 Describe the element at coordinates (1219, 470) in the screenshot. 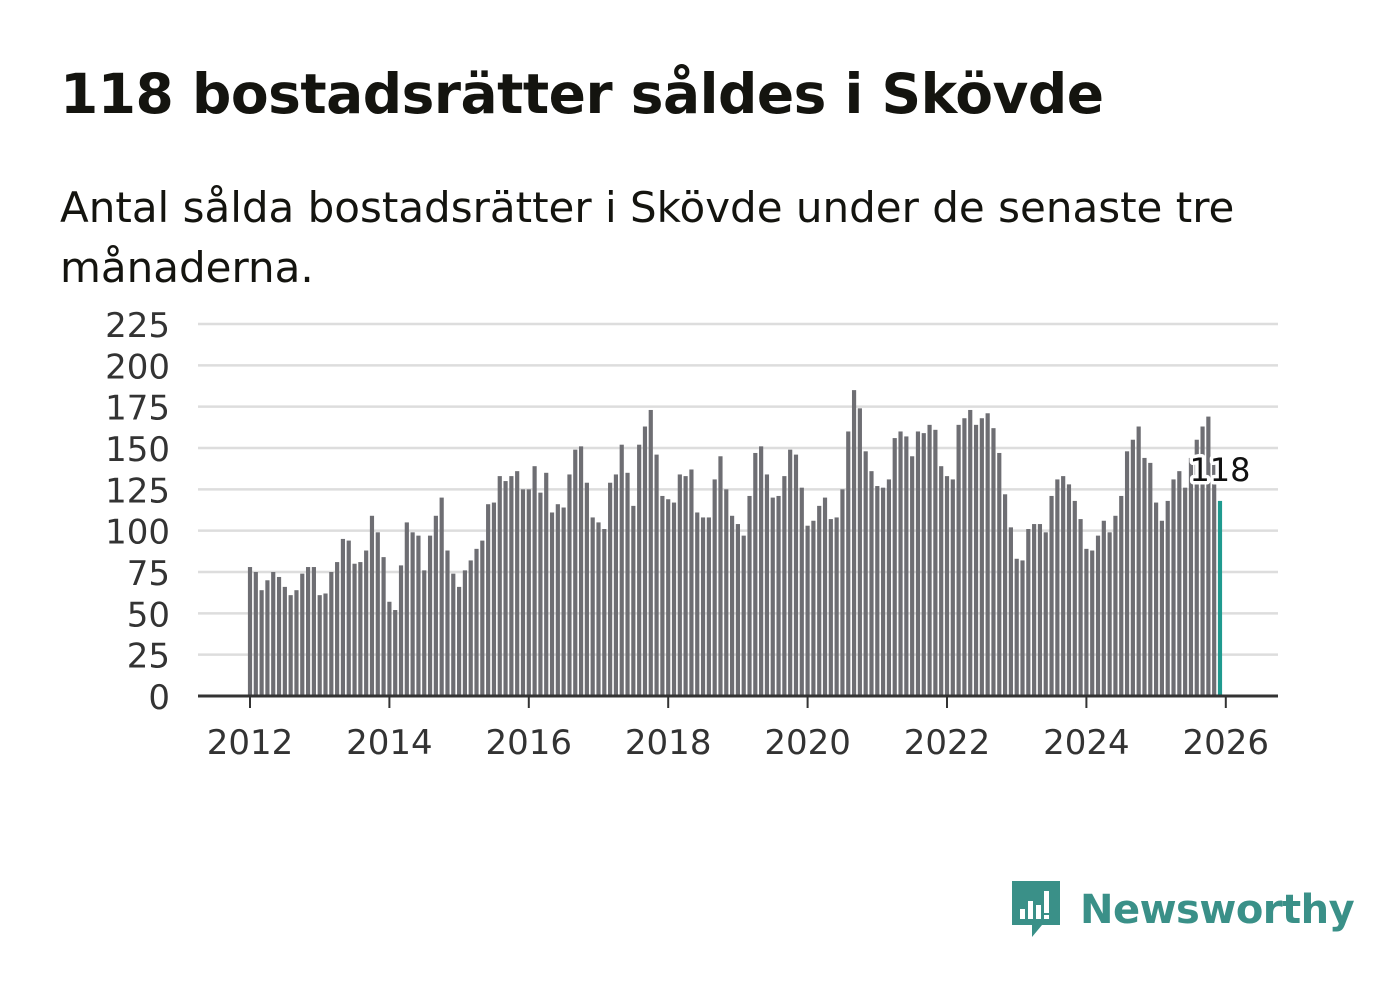

I see `last-value-label: 118` at that location.